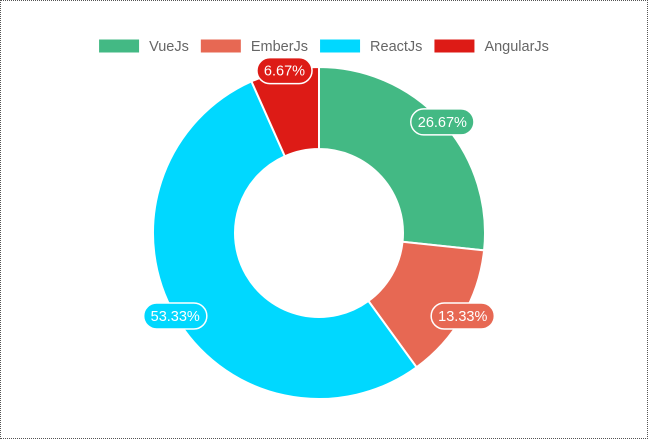 The width and height of the screenshot is (648, 439). I want to click on legend-label: EmberJs, so click(279, 47).